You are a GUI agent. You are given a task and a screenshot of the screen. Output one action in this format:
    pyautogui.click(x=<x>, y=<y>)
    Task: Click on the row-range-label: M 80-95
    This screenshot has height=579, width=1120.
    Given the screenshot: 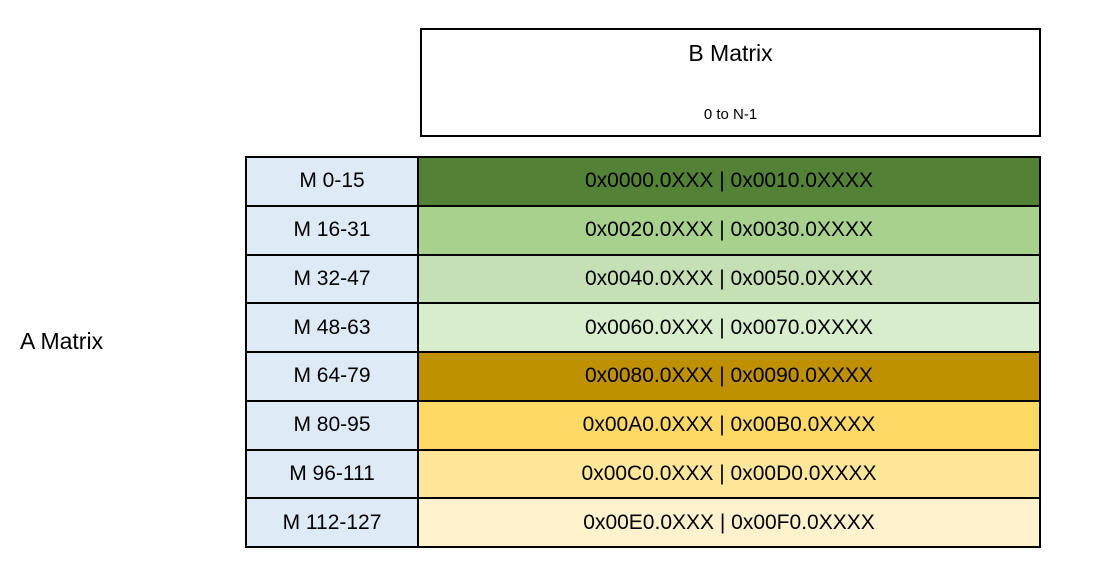 What is the action you would take?
    pyautogui.click(x=333, y=425)
    